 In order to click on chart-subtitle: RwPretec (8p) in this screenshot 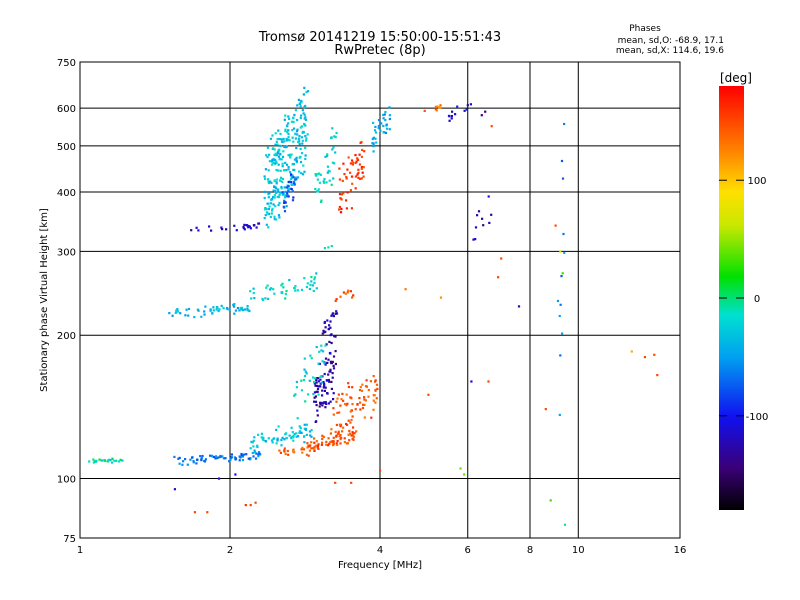, I will do `click(379, 50)`.